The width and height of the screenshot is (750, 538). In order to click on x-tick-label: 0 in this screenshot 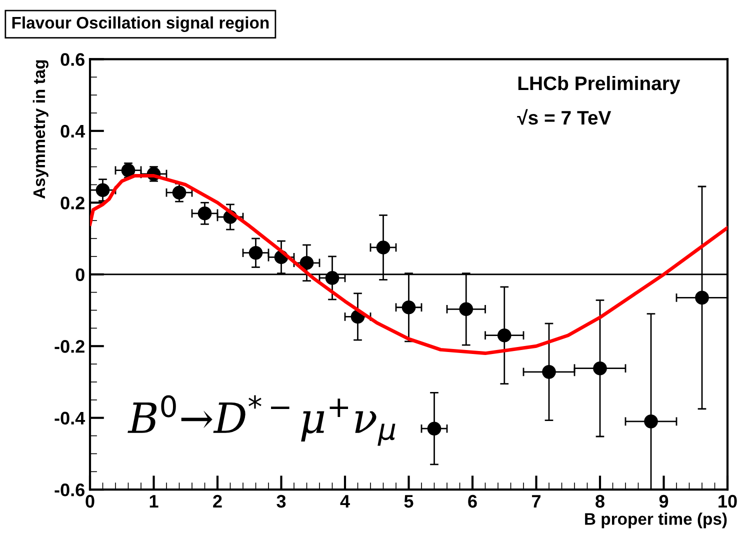, I will do `click(90, 501)`.